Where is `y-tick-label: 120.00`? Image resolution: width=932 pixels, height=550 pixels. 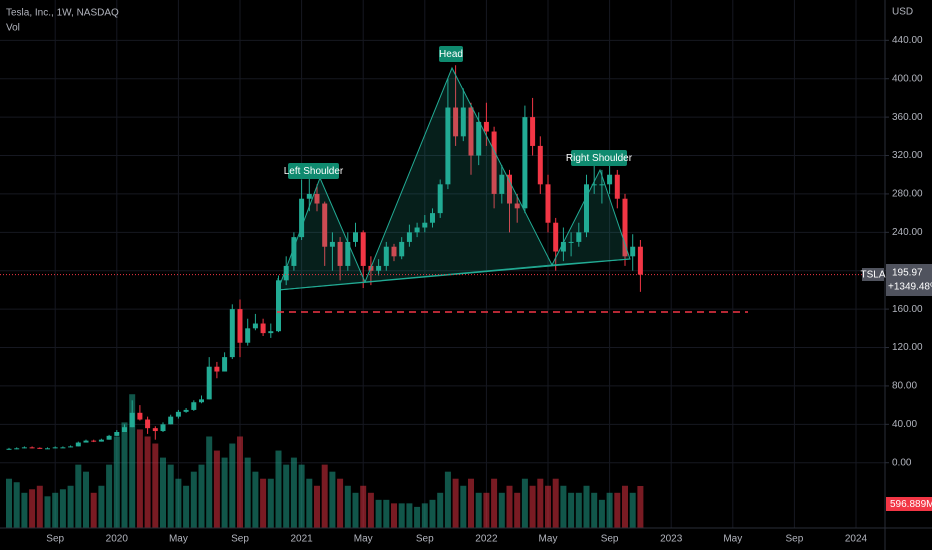
y-tick-label: 120.00 is located at coordinates (907, 347).